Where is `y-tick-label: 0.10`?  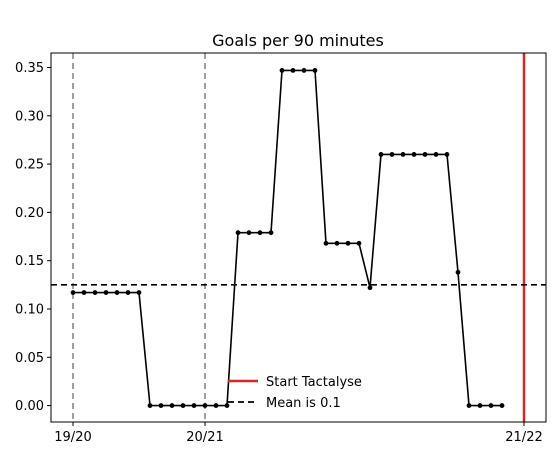
y-tick-label: 0.10 is located at coordinates (29, 309).